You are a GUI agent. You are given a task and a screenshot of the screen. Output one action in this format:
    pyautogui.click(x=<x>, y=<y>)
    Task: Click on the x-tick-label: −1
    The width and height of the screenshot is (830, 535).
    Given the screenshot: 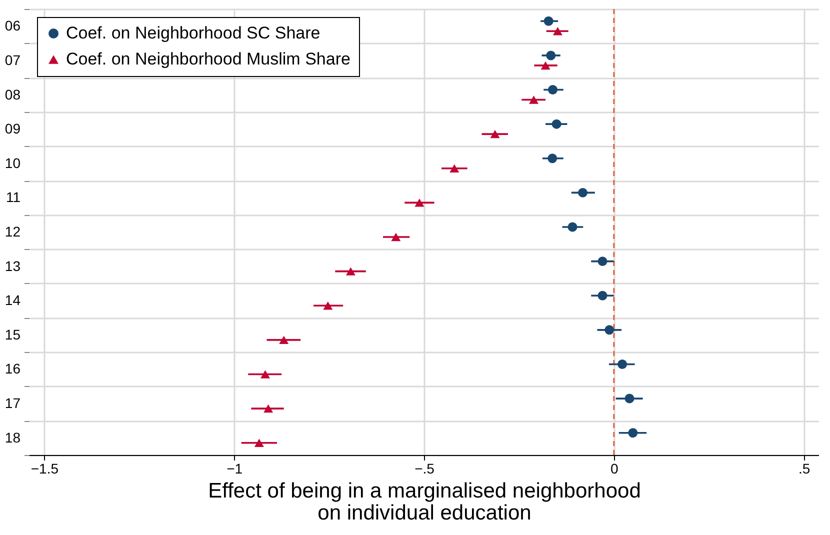 What is the action you would take?
    pyautogui.click(x=234, y=468)
    